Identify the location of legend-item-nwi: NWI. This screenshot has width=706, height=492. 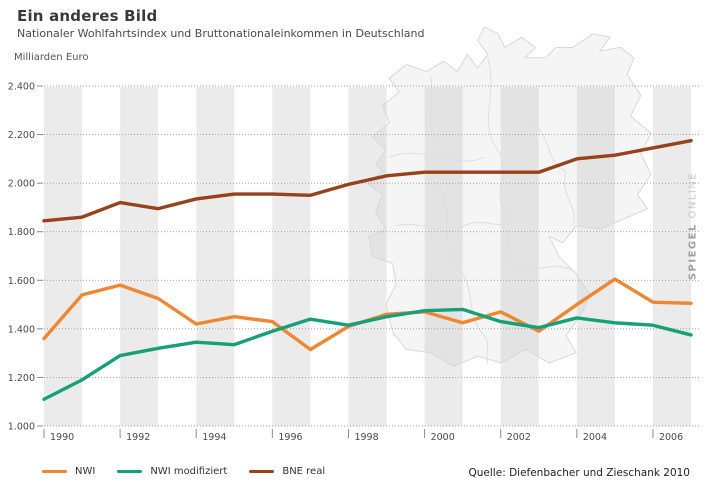
(68, 471).